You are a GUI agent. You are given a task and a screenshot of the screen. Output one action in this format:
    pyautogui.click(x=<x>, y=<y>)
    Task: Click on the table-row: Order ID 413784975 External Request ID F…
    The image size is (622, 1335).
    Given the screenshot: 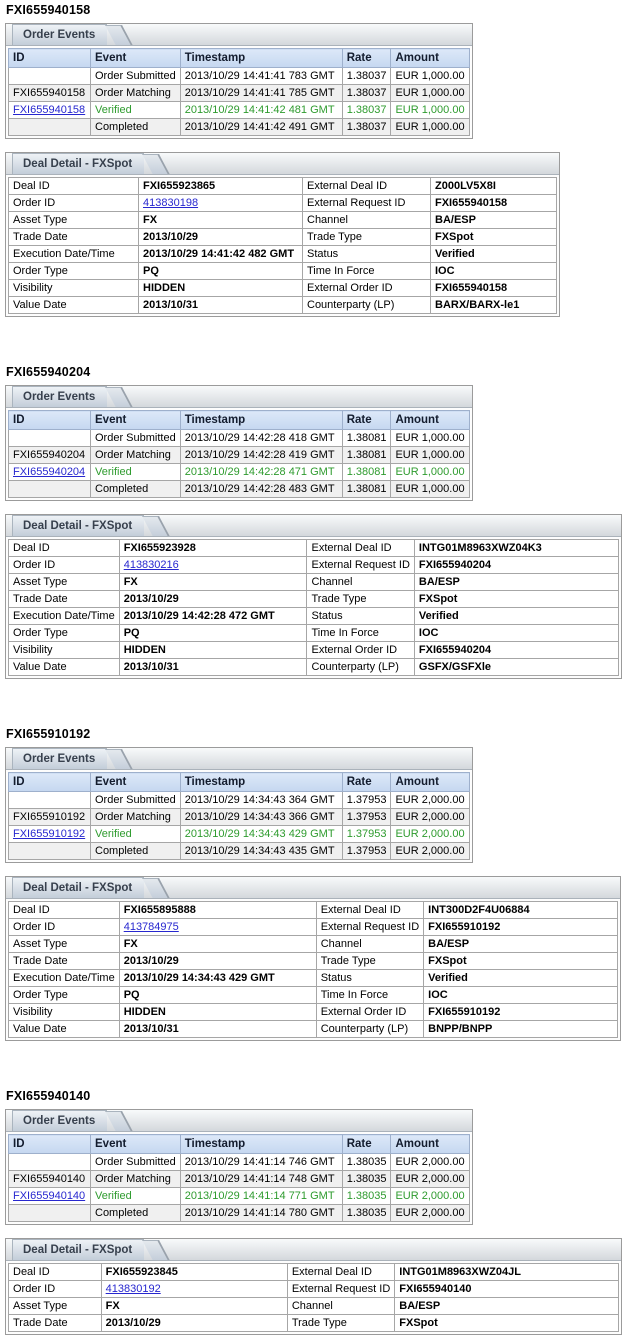 What is the action you would take?
    pyautogui.click(x=313, y=927)
    